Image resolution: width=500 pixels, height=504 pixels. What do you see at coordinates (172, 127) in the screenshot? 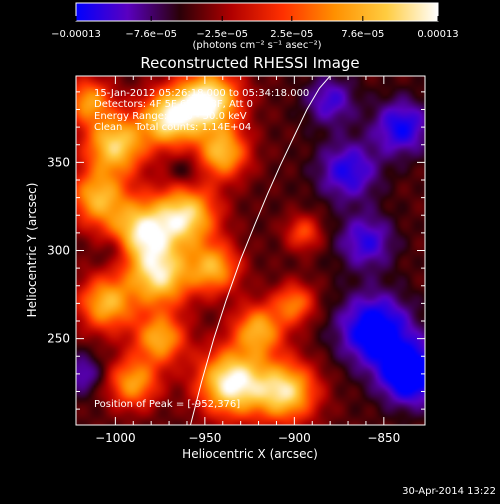
I see `info-clean-counts: Clean Total counts: 1.14E+04` at bounding box center [172, 127].